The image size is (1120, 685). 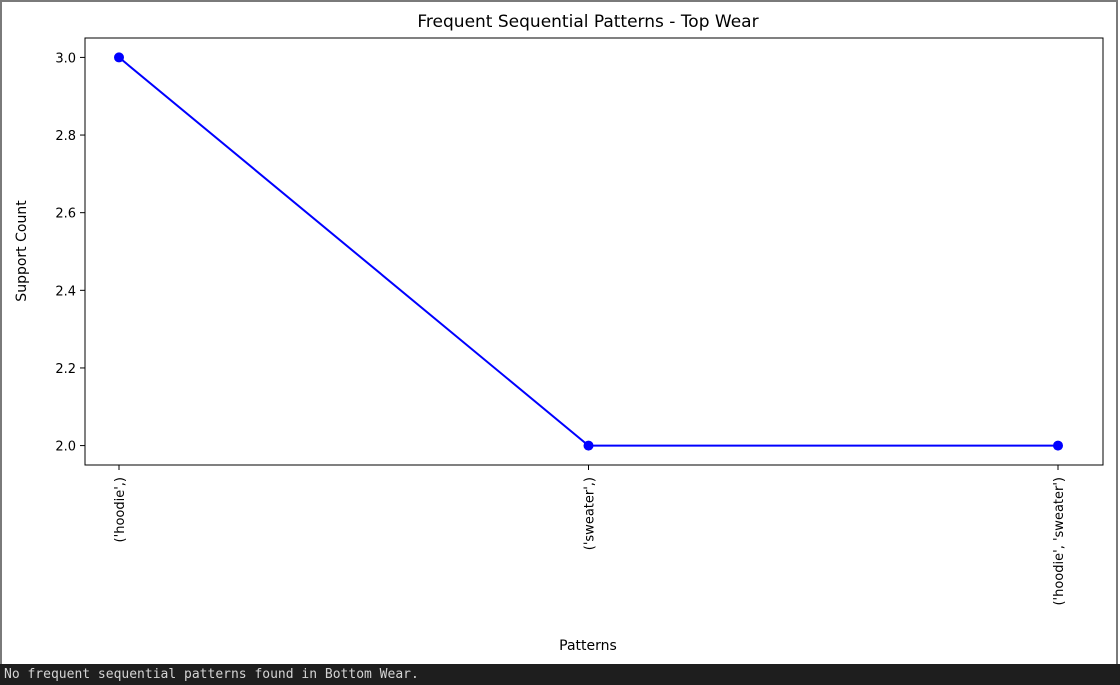 I want to click on y-tick-label: 2.6, so click(x=65, y=214).